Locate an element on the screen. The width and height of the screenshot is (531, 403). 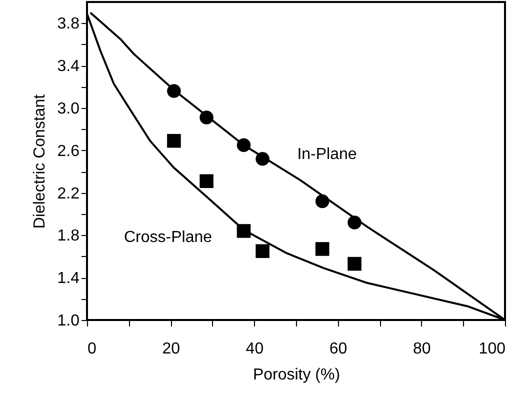
y-tick-label: 2.6 is located at coordinates (68, 151).